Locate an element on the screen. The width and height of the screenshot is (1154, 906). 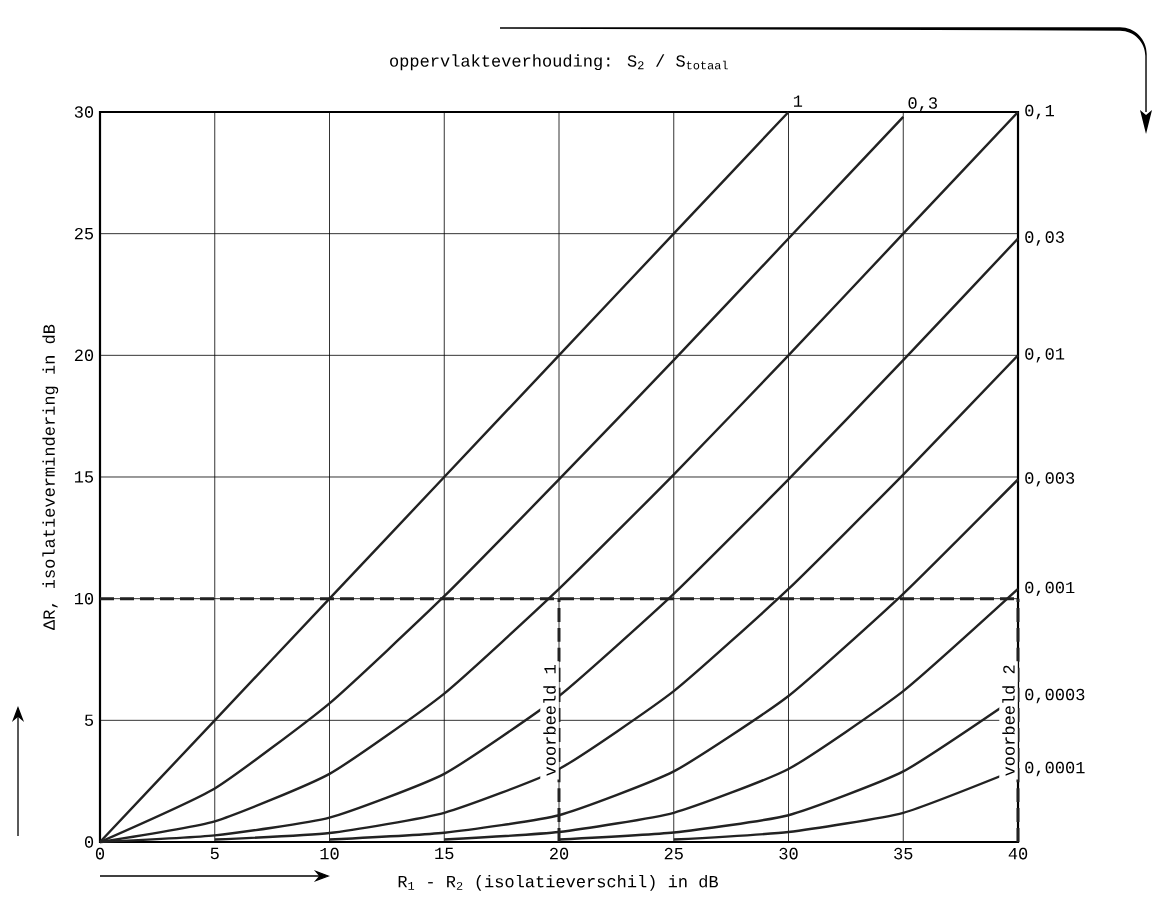
series-label: 0,3 is located at coordinates (922, 104).